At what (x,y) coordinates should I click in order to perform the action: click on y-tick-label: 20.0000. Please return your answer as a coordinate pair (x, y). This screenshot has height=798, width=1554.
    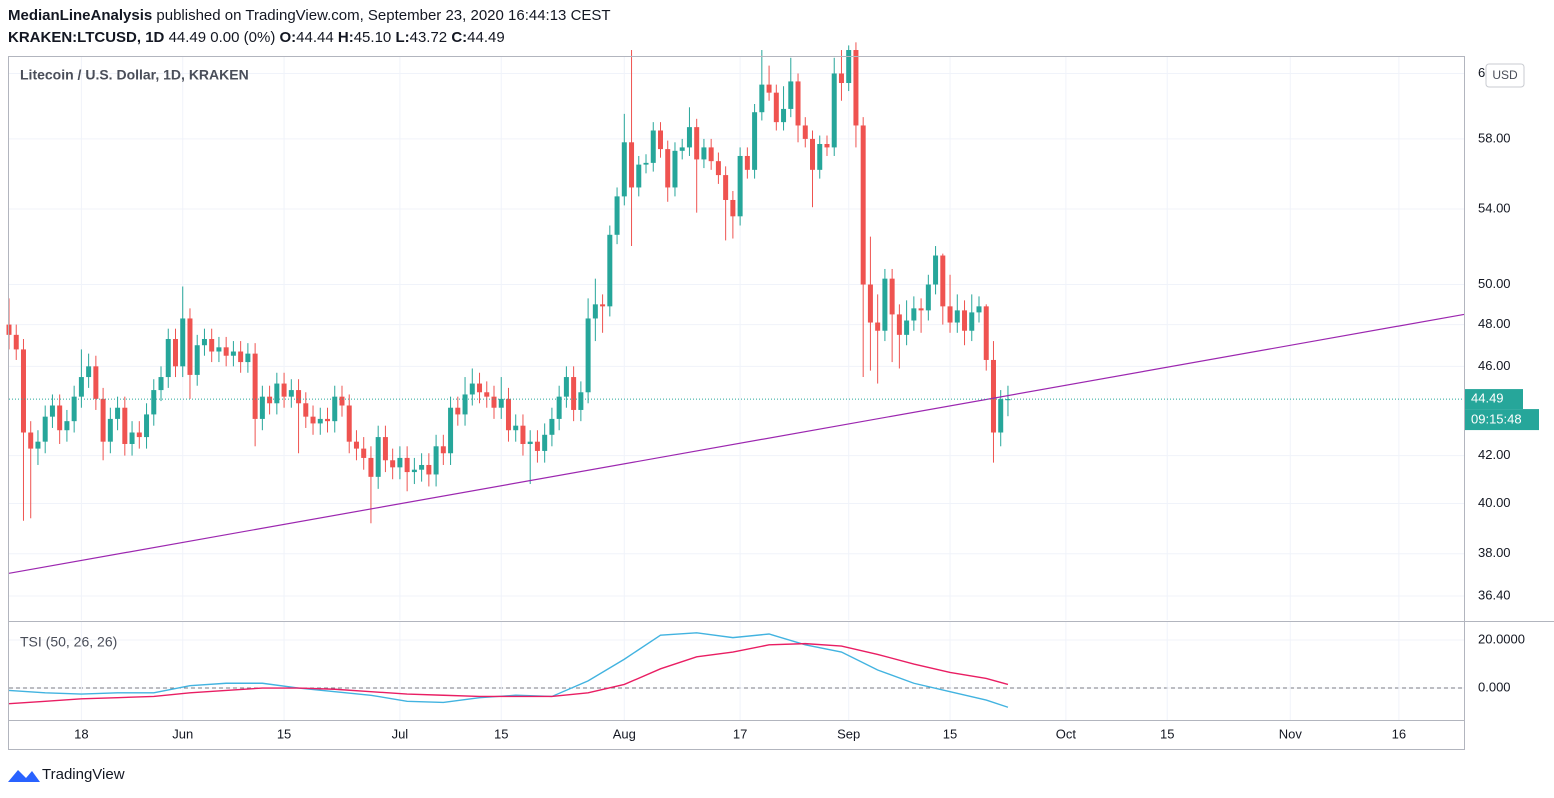
    Looking at the image, I should click on (1501, 638).